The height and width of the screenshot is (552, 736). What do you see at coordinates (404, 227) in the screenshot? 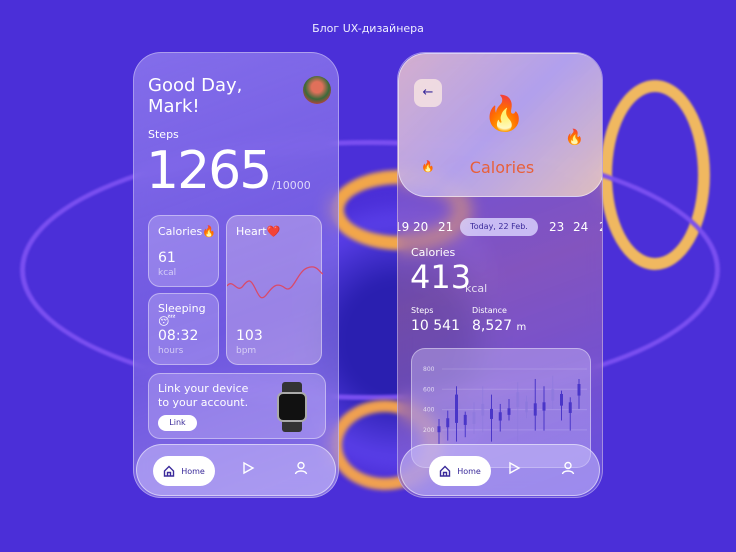
I see `date-item: 19` at bounding box center [404, 227].